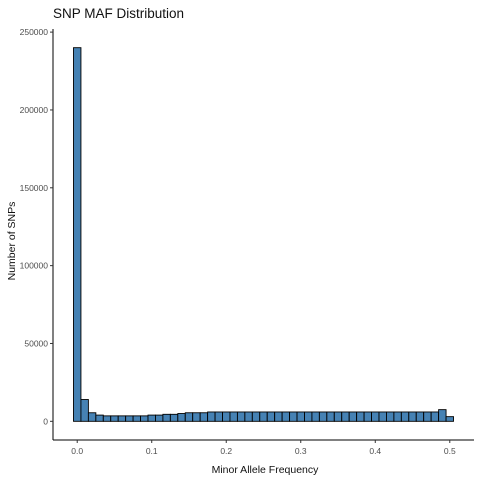  I want to click on histogram-bar-0.30, so click(300, 416).